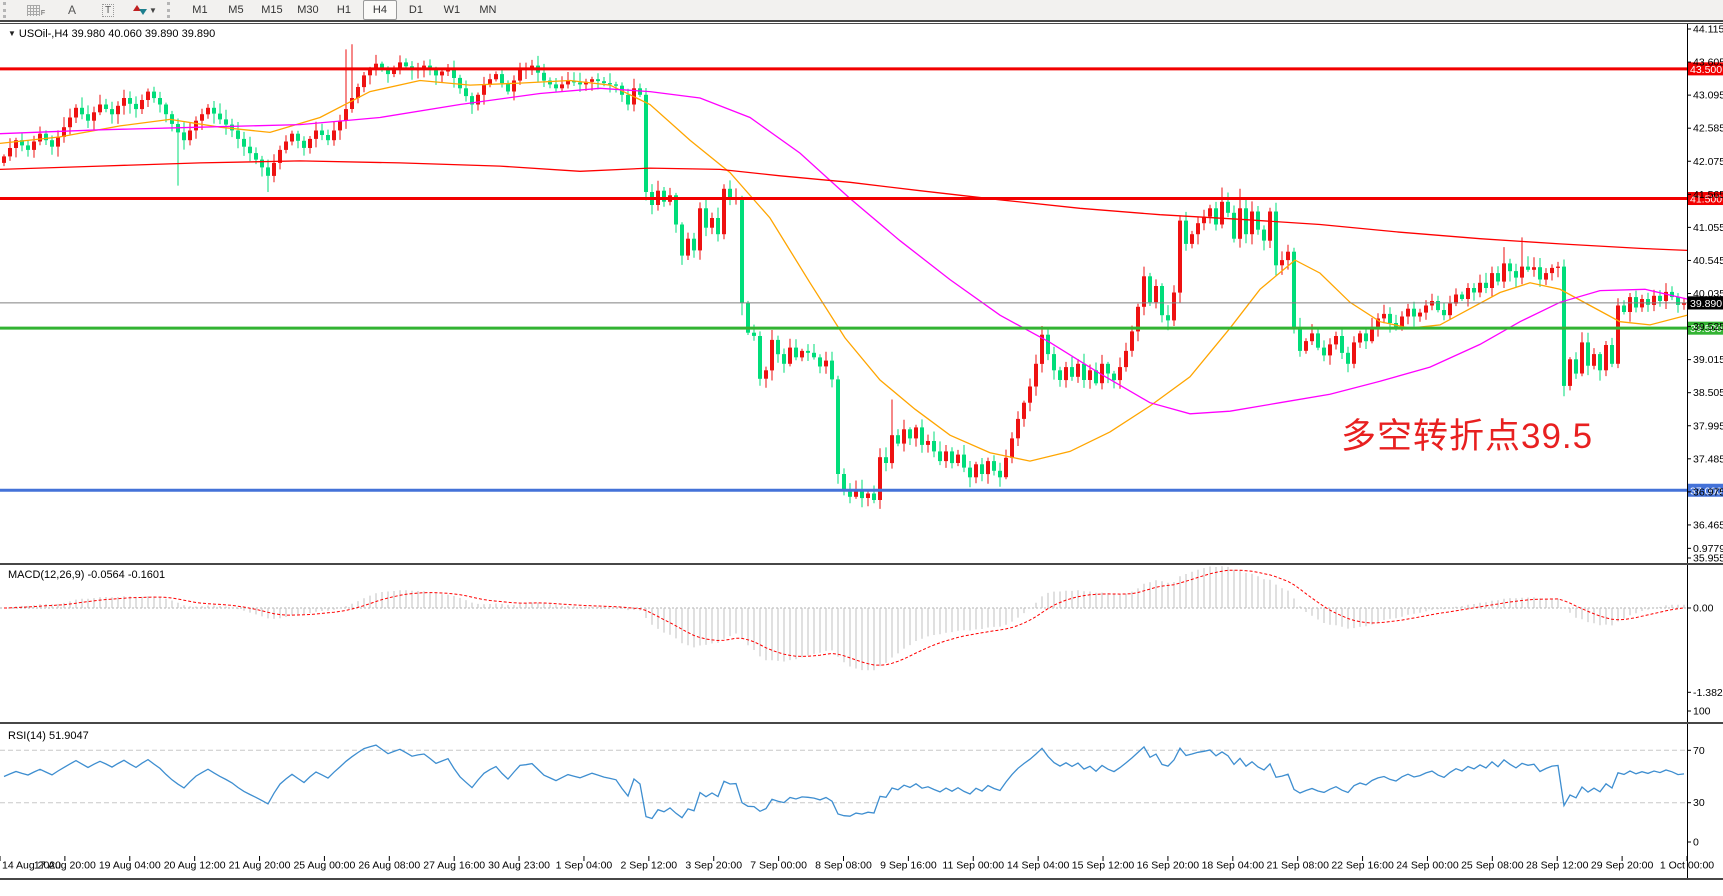 The height and width of the screenshot is (896, 1723). Describe the element at coordinates (308, 10) in the screenshot. I see `timeframe-button-m30: M30` at that location.